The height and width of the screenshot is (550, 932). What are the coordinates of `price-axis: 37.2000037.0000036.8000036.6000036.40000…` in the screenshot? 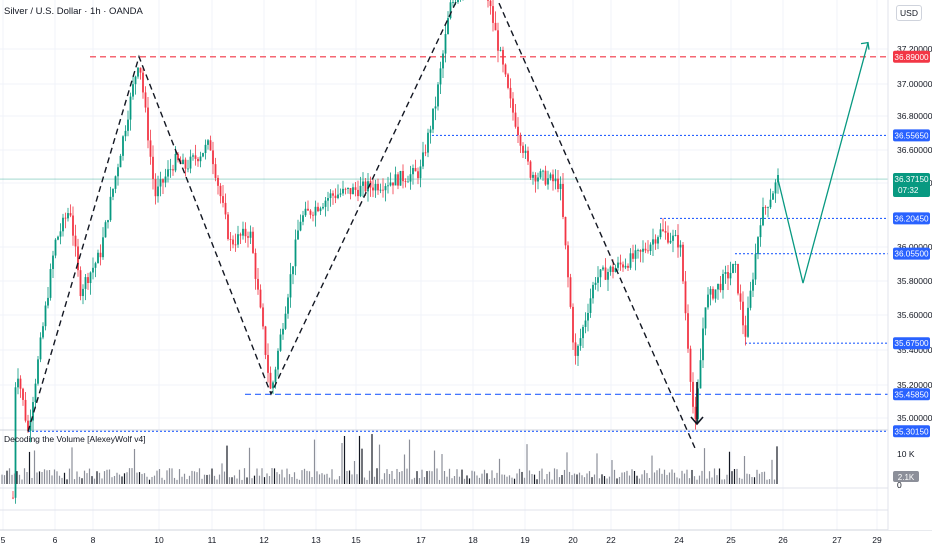 It's located at (909, 265).